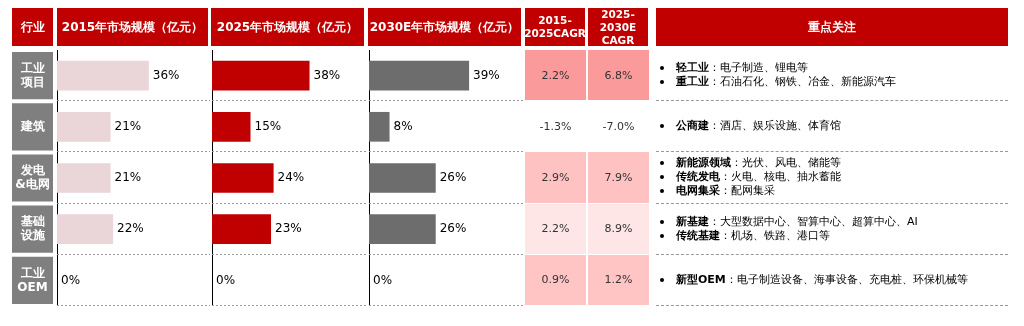  I want to click on text: 轻工业：电子制造、锂电等, so click(742, 68).